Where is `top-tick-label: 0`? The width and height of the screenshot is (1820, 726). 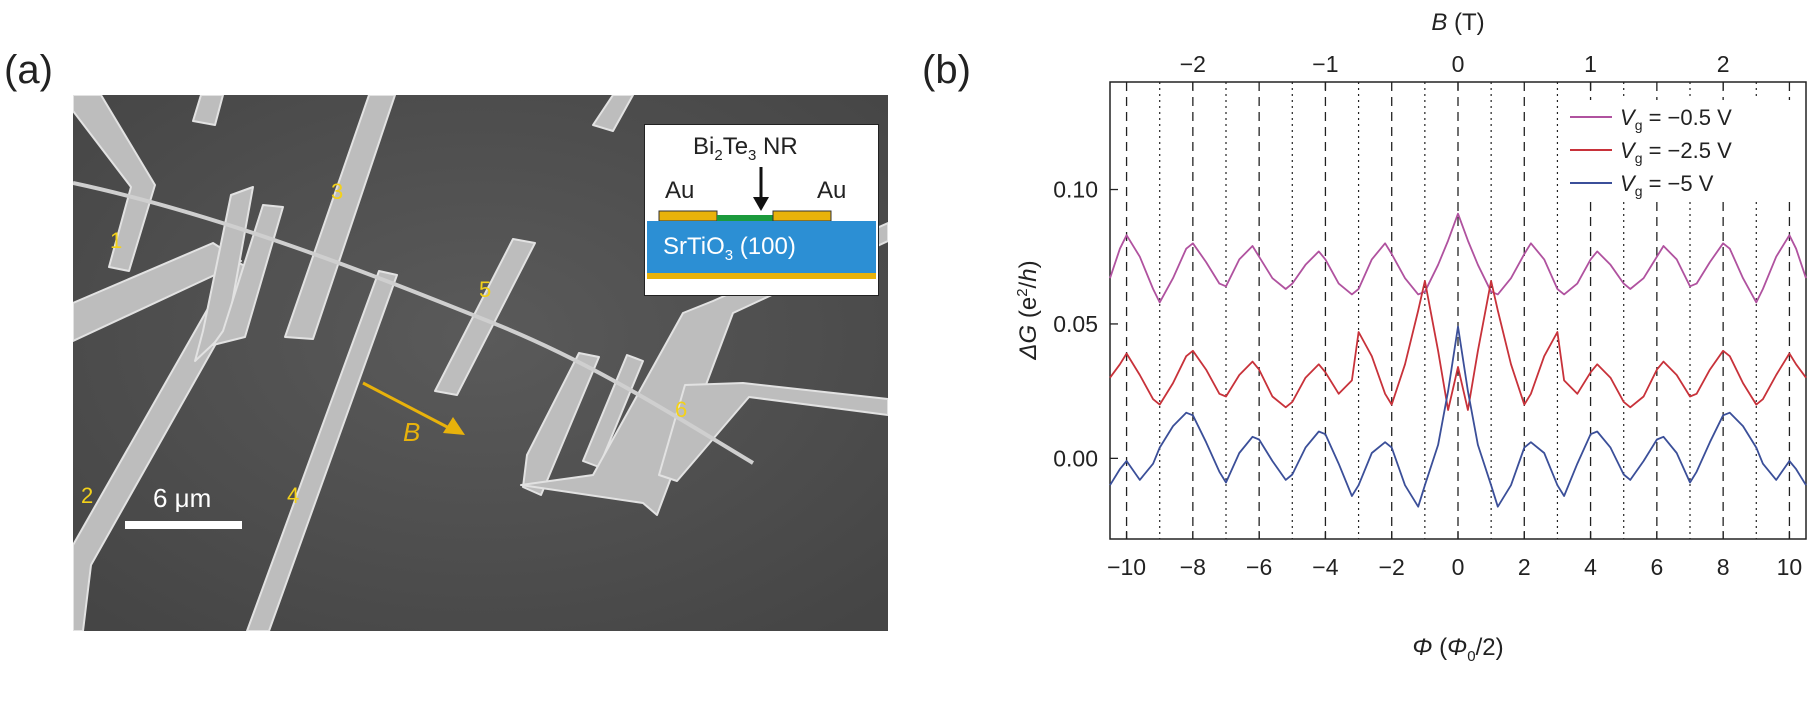 top-tick-label: 0 is located at coordinates (1458, 64).